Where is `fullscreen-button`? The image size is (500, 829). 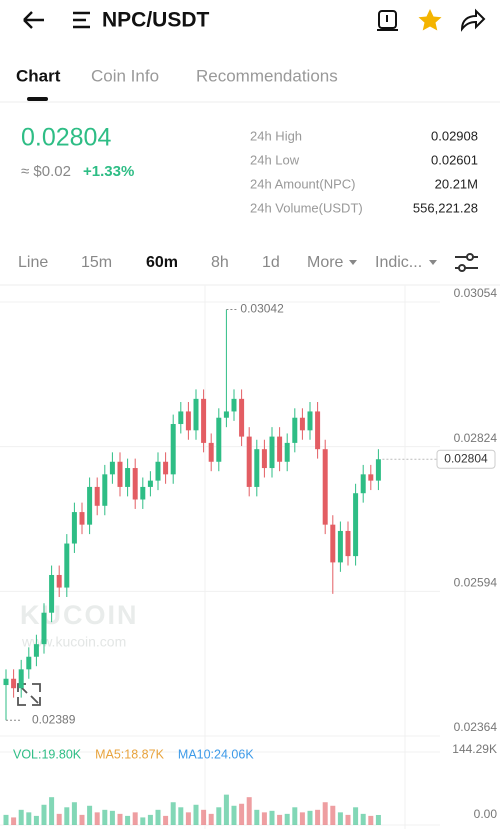
fullscreen-button is located at coordinates (29, 694).